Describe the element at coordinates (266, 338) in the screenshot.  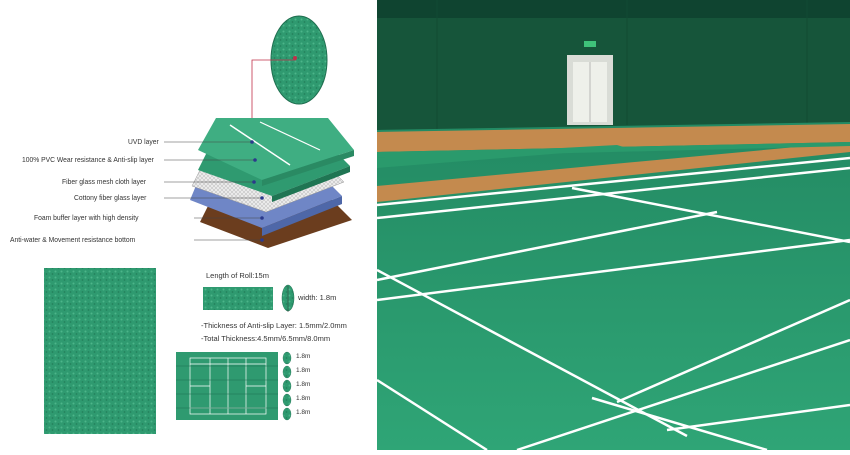
I see `thickness-total-label: -Total Thickness:4.5mm/6.5mm/8.0mm` at that location.